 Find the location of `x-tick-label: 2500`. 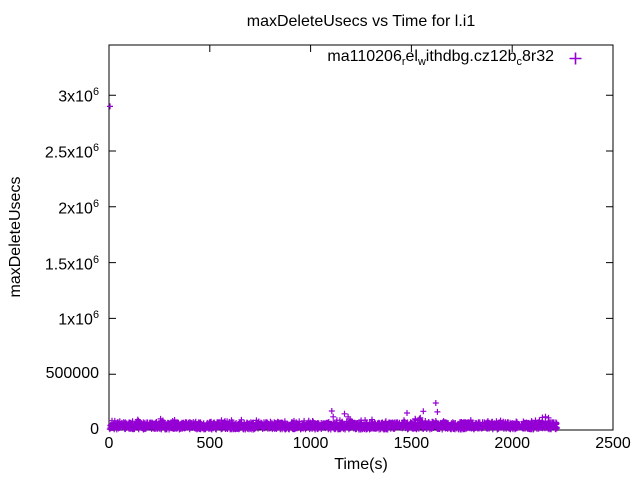

x-tick-label: 2500 is located at coordinates (613, 443).